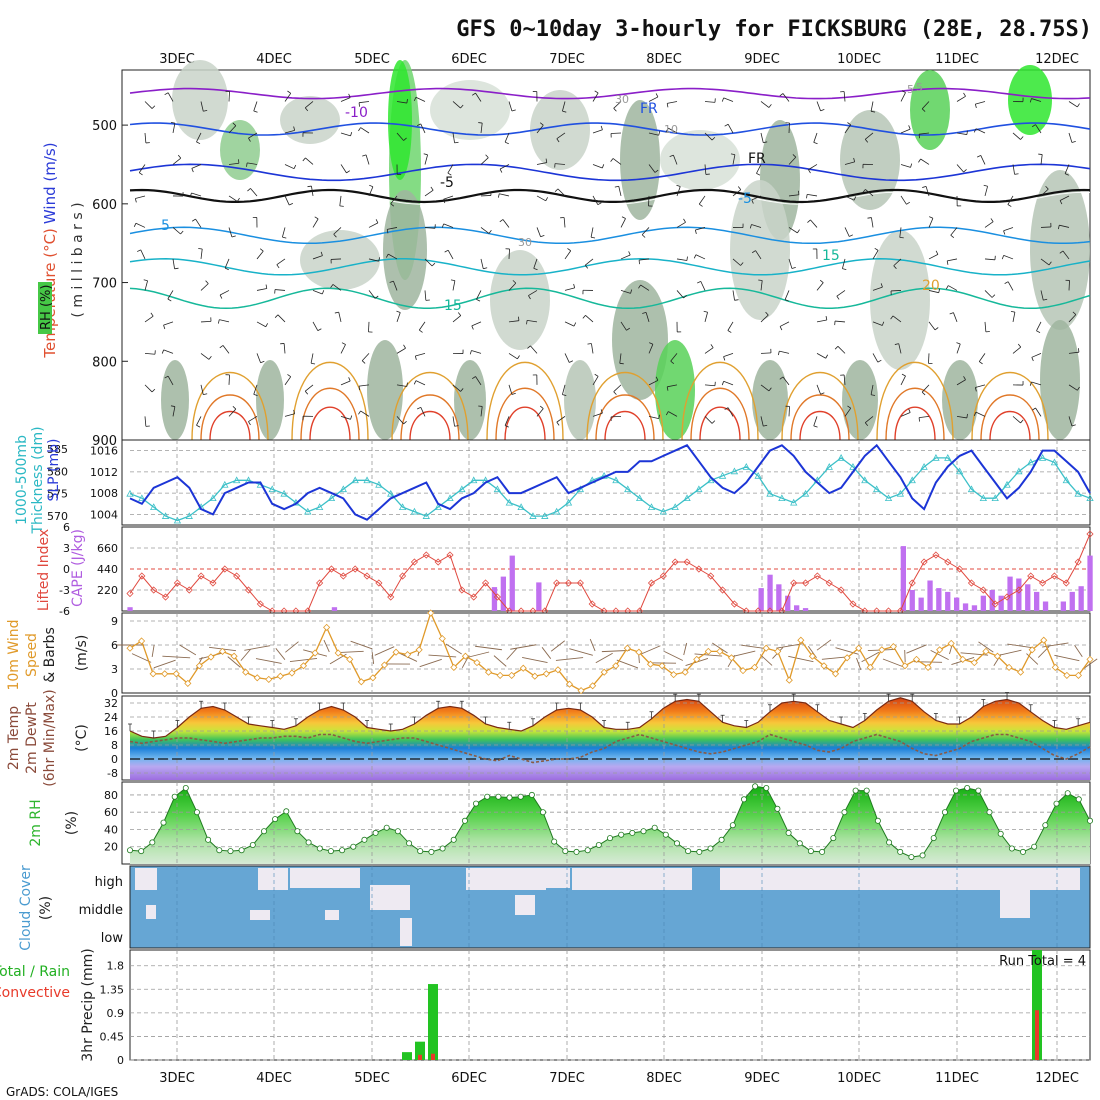  I want to click on panel-rh2m: 20 40 60 80 2m RH (%), so click(561, 823).